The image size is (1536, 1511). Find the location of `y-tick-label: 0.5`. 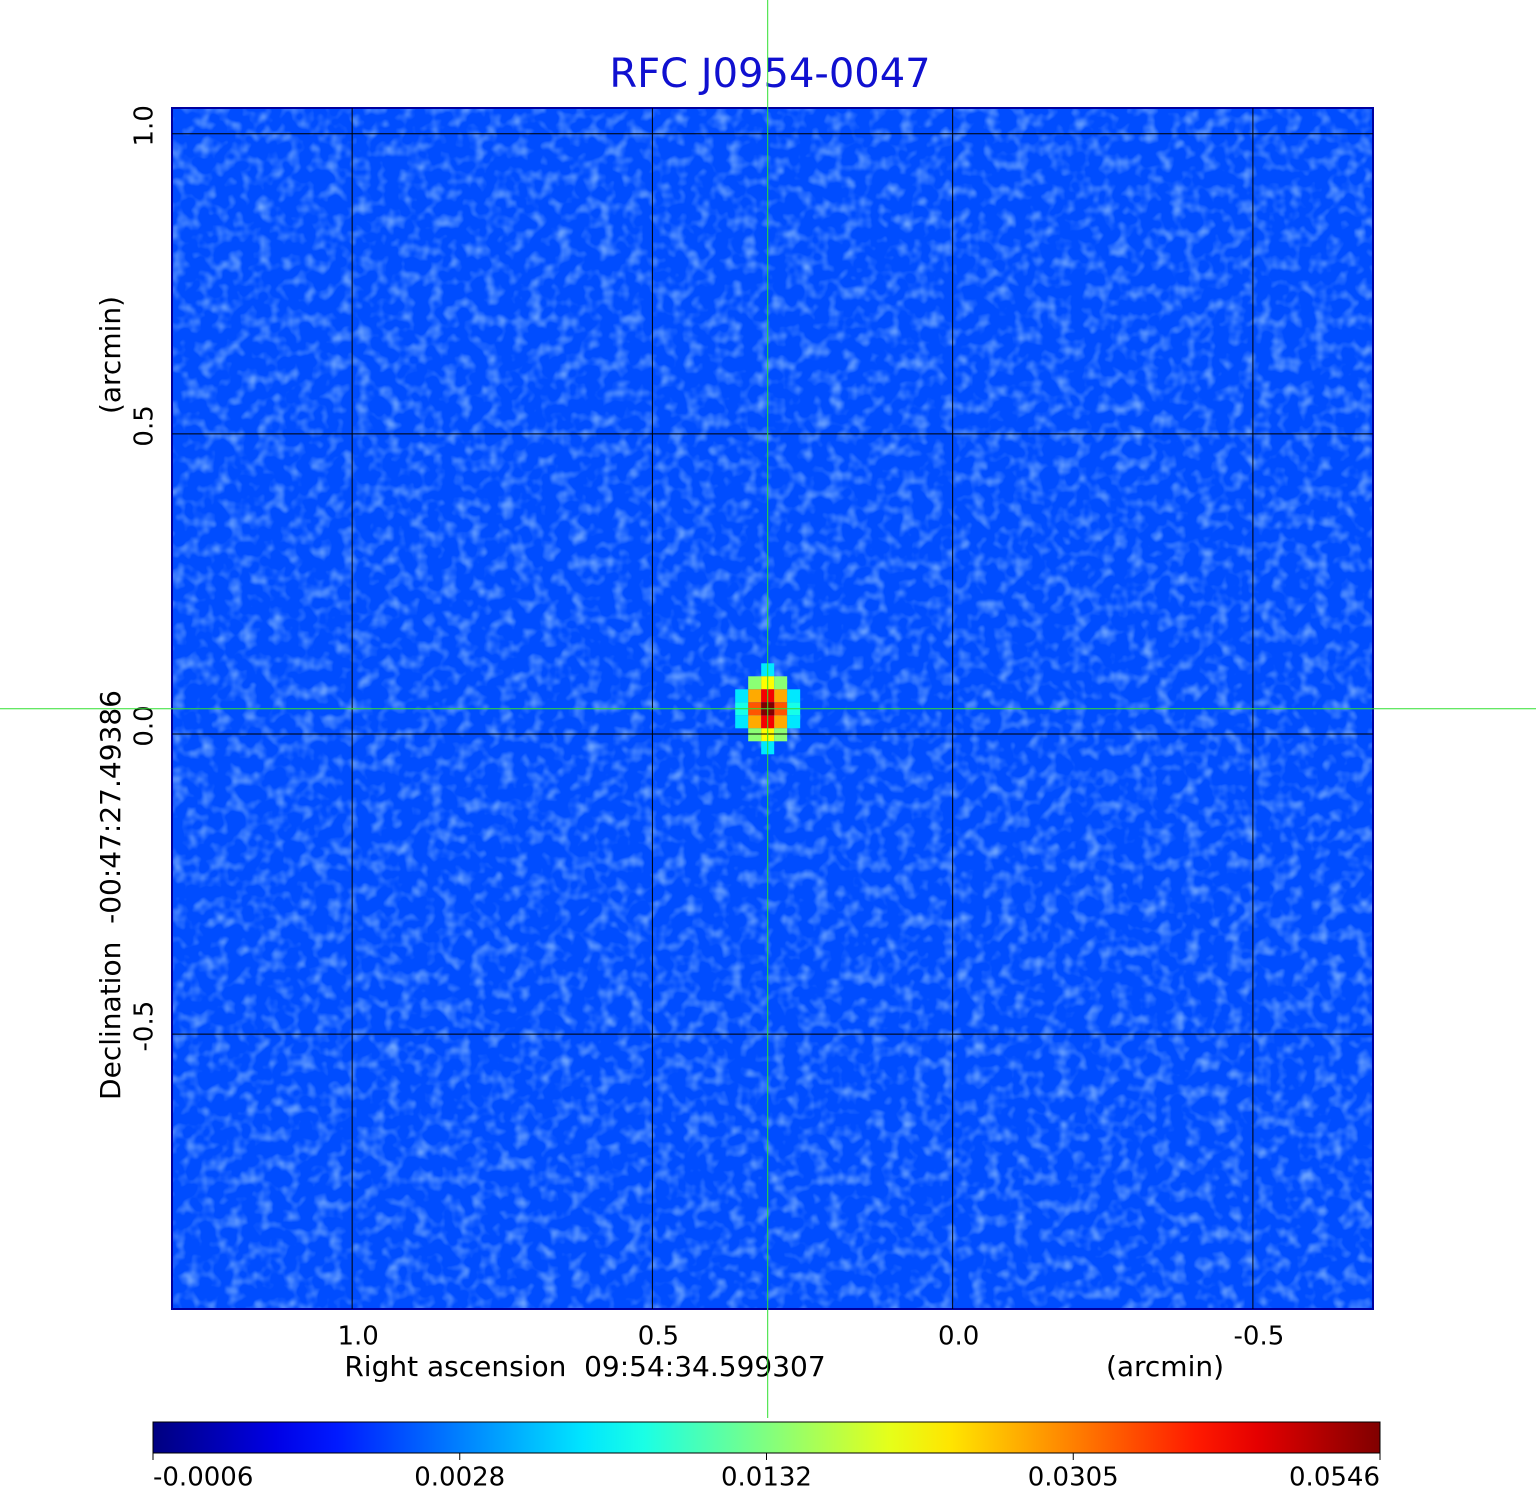

y-tick-label: 0.5 is located at coordinates (145, 425).